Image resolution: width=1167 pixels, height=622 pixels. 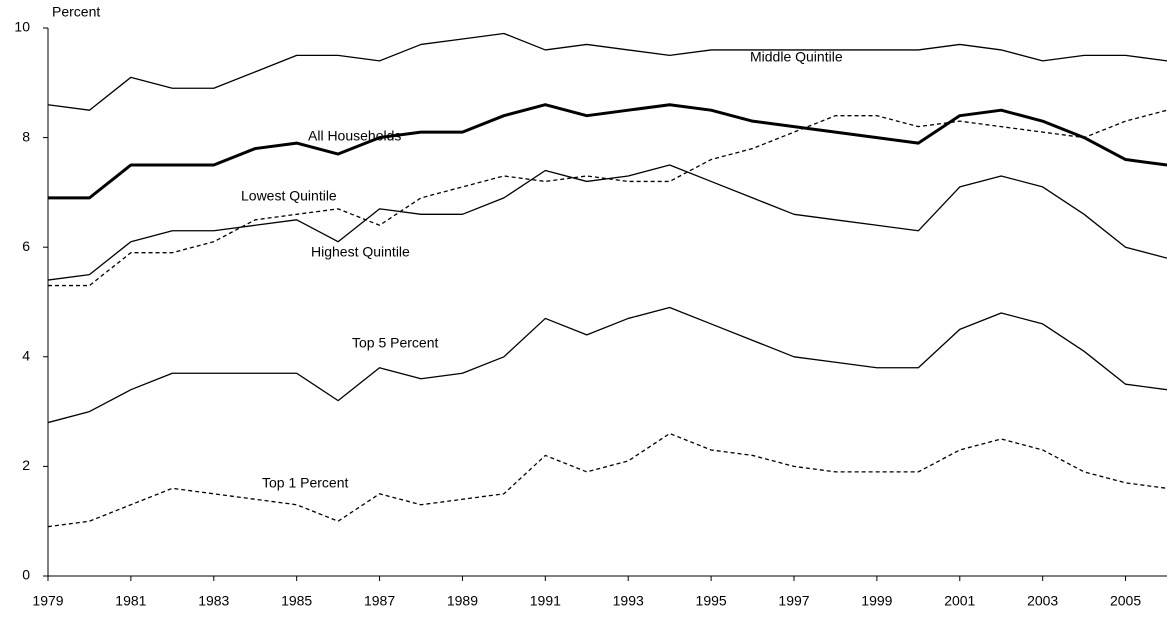 I want to click on series-label: Middle Quintile, so click(x=796, y=57).